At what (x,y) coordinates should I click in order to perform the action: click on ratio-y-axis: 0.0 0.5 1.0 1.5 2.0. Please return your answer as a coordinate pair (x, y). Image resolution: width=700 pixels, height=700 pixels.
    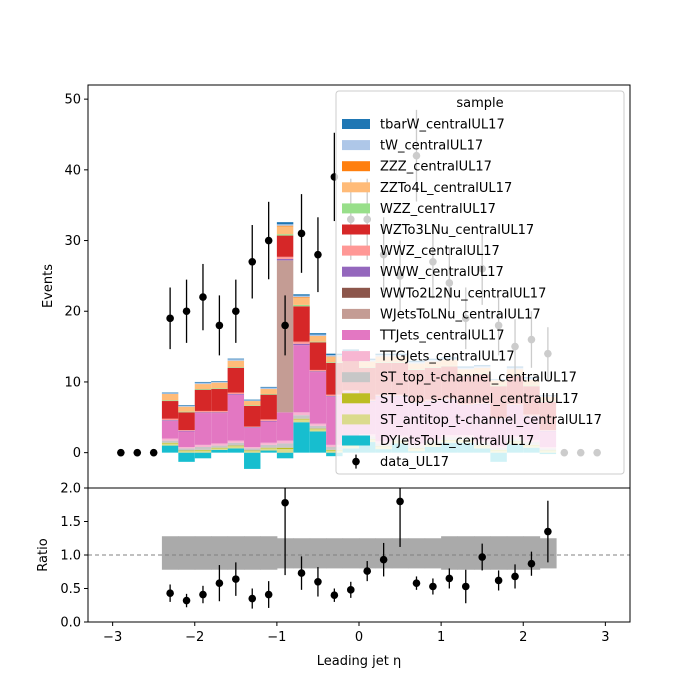
    Looking at the image, I should click on (74, 556).